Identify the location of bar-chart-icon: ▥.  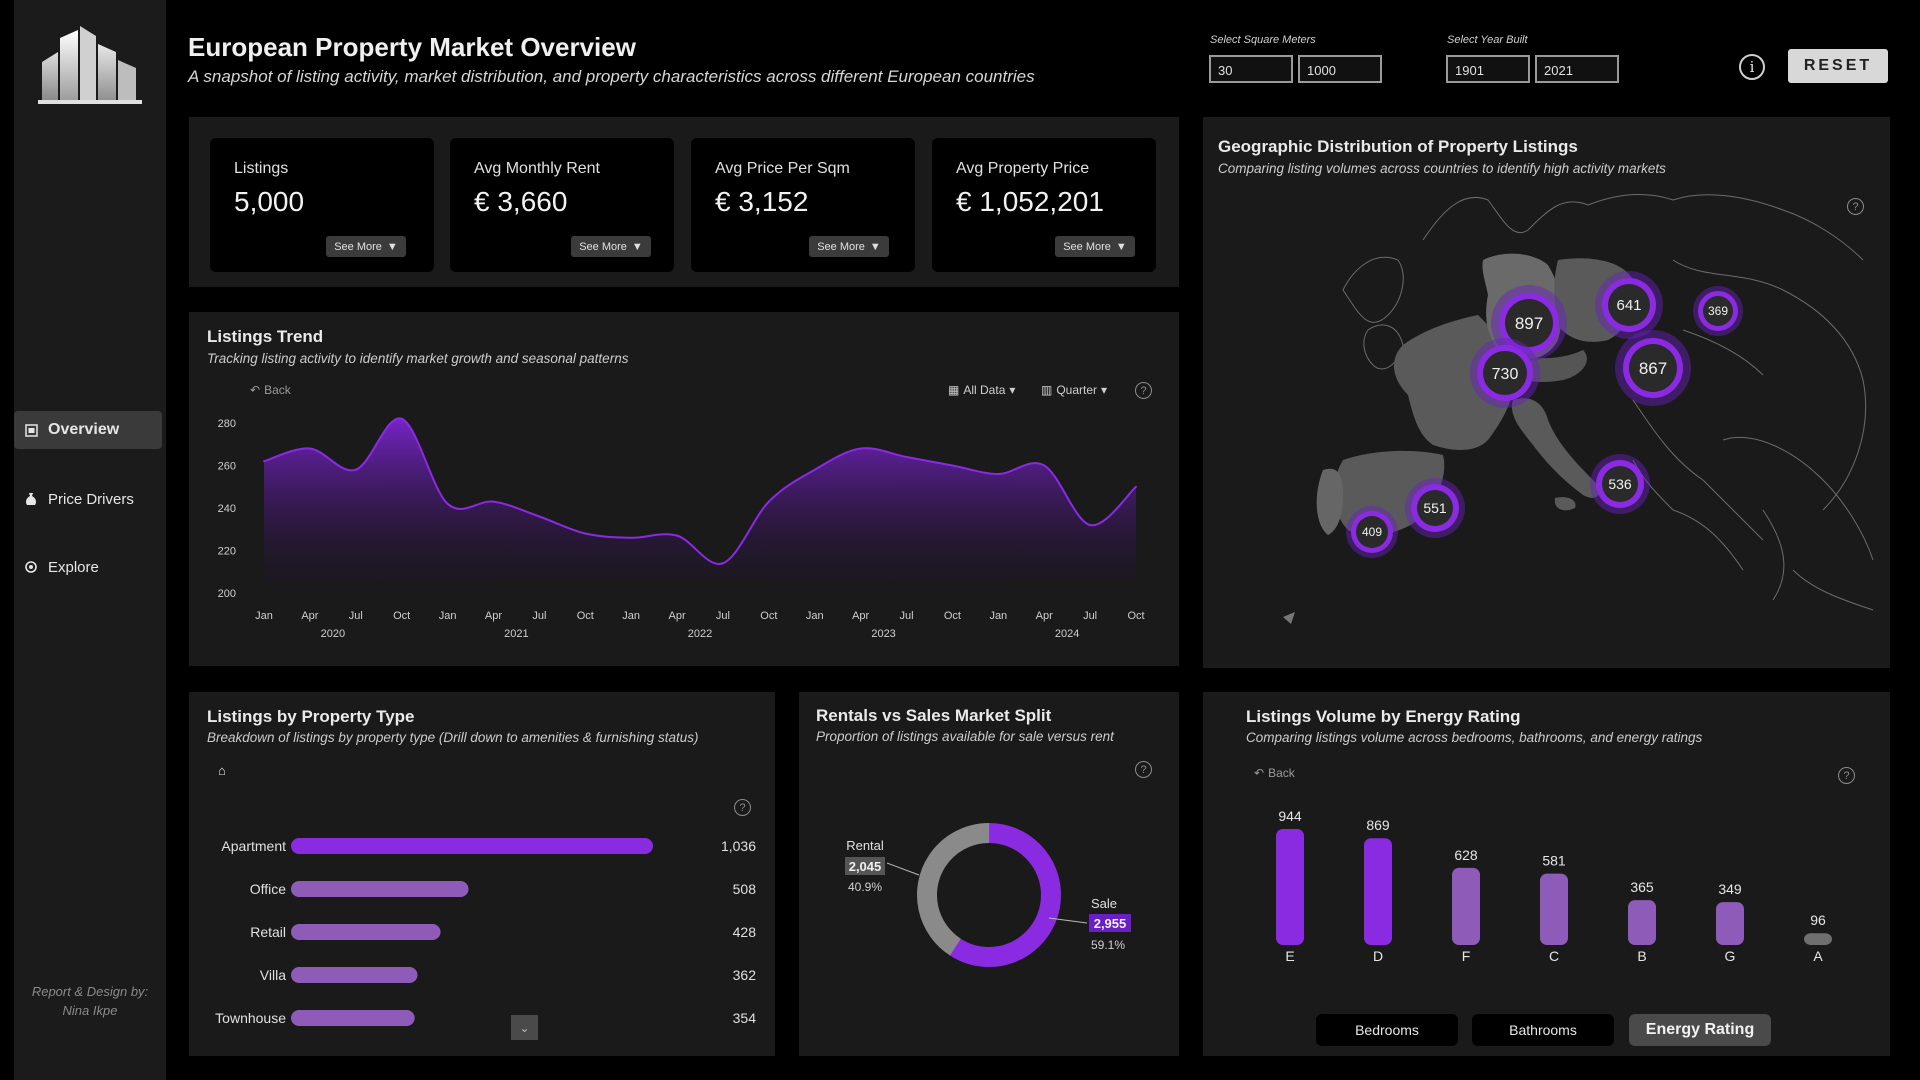
(1047, 390).